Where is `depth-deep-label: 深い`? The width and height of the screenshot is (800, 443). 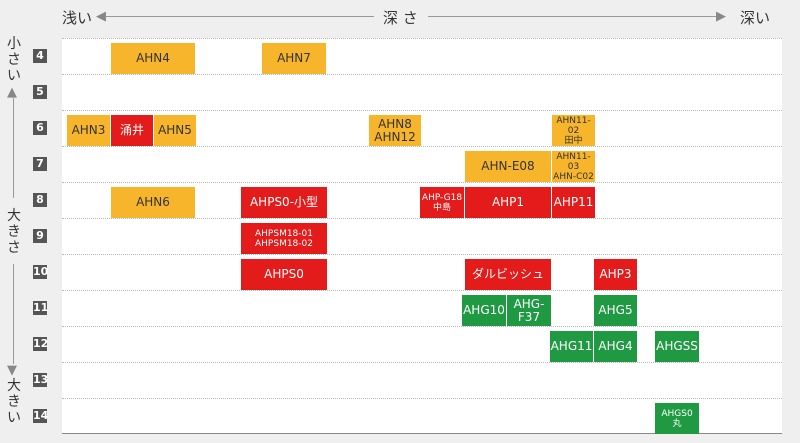 depth-deep-label: 深い is located at coordinates (755, 18).